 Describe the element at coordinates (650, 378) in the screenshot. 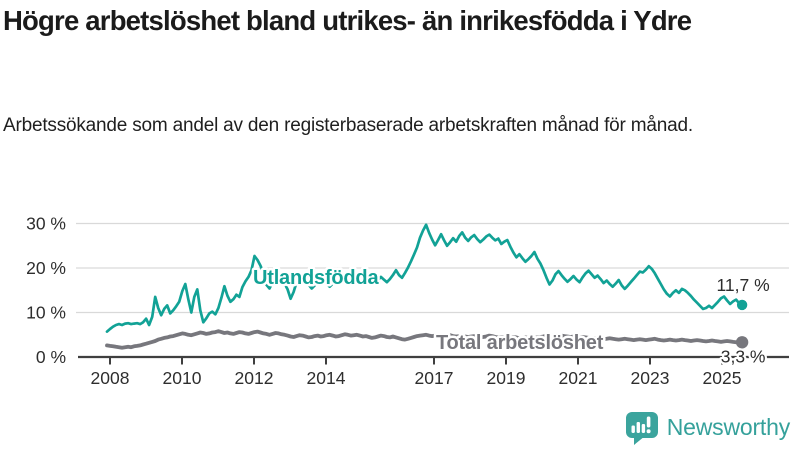

I see `x-axis-tick-label: 2023` at that location.